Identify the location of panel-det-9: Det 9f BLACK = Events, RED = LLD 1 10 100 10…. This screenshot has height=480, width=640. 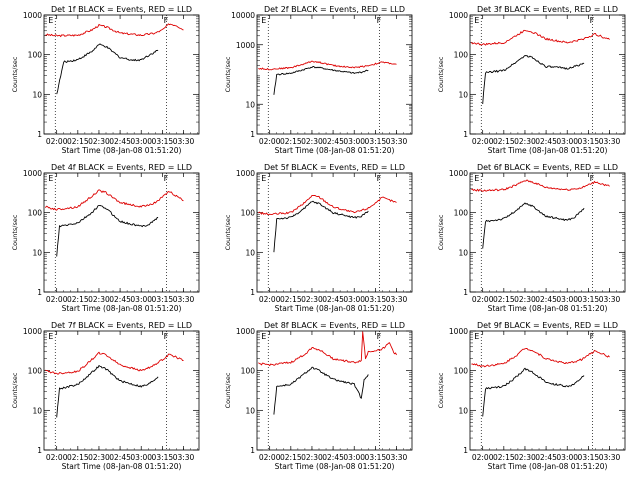
(531, 396).